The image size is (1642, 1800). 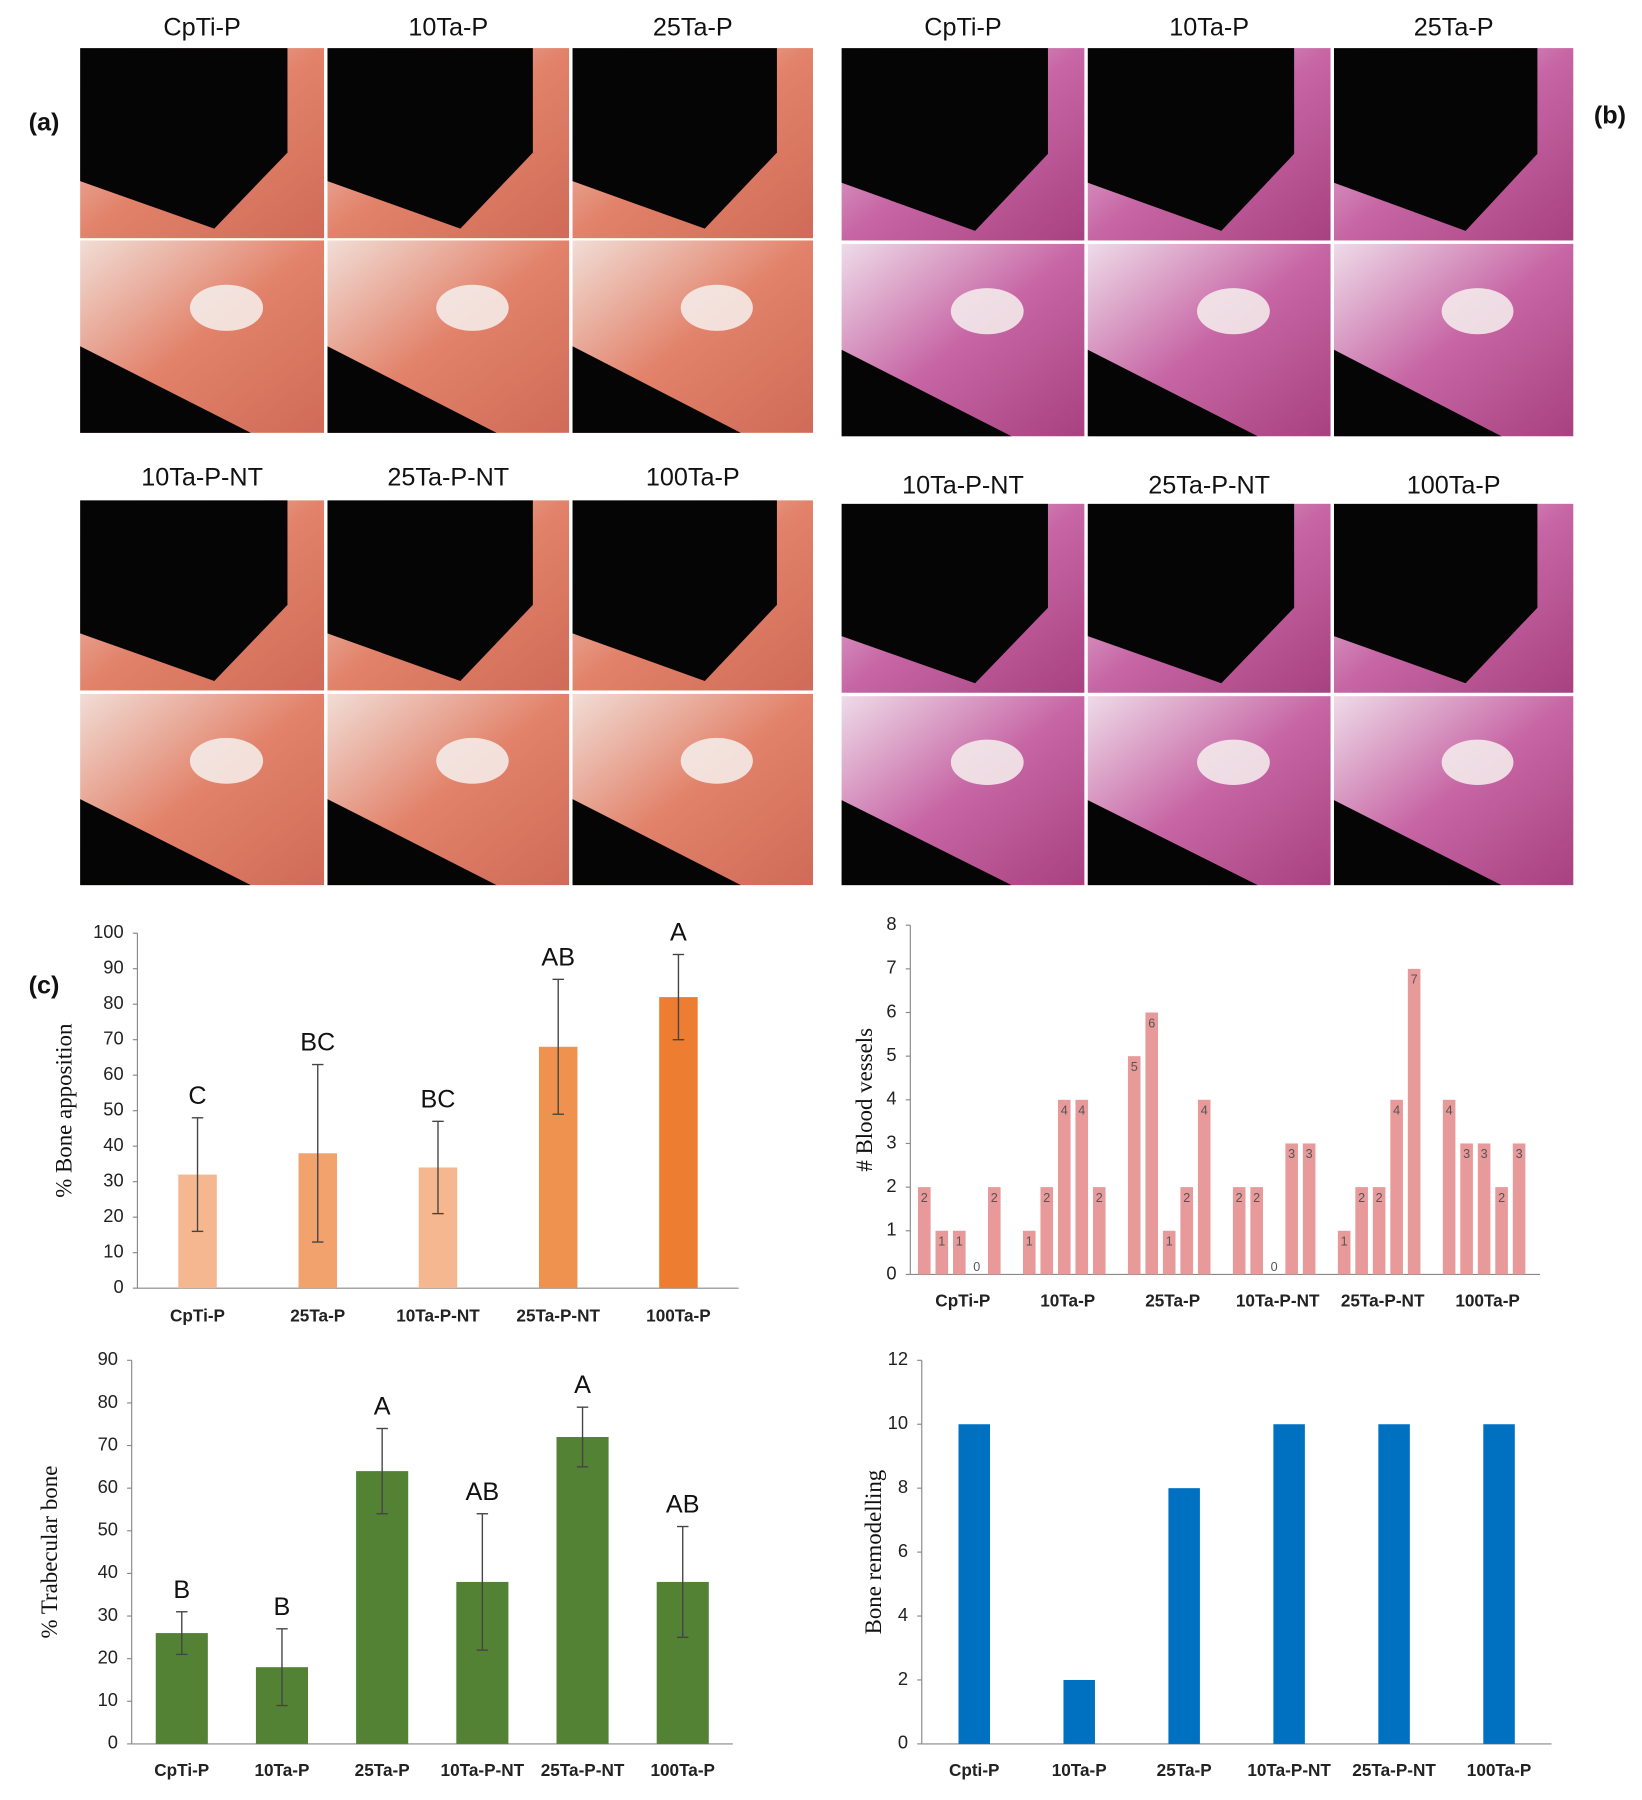 I want to click on significance-label: B, so click(x=282, y=1607).